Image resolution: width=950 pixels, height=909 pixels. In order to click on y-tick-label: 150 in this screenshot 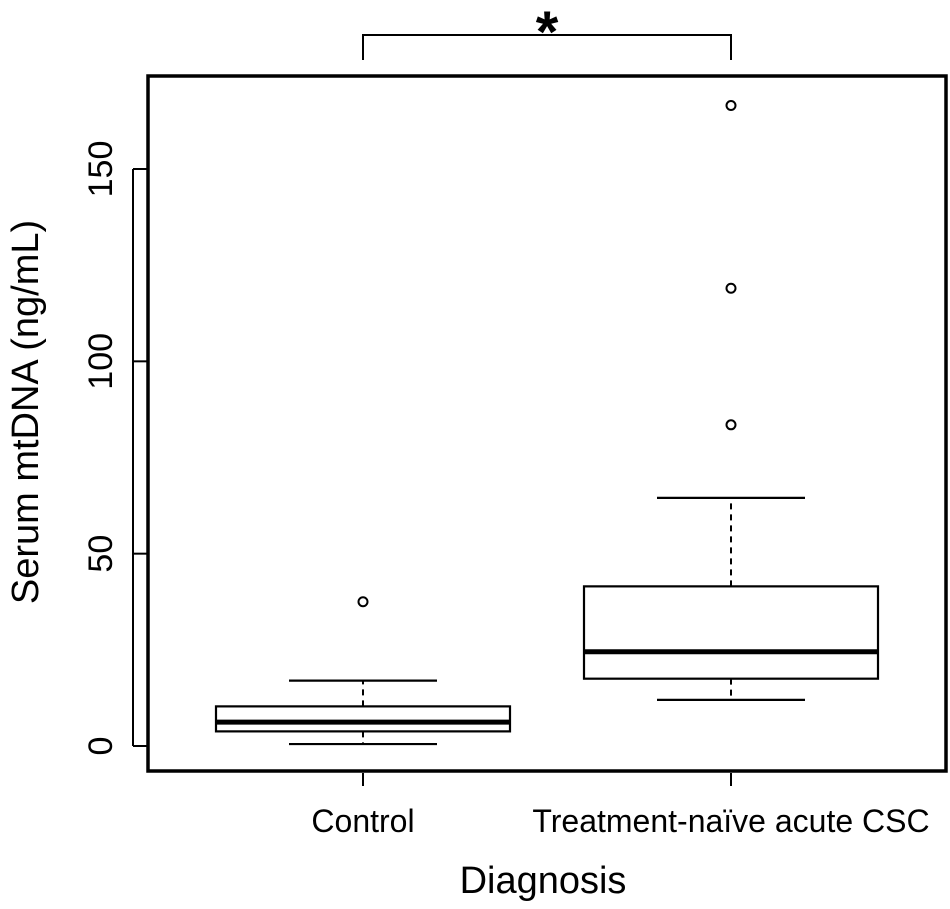, I will do `click(101, 169)`.